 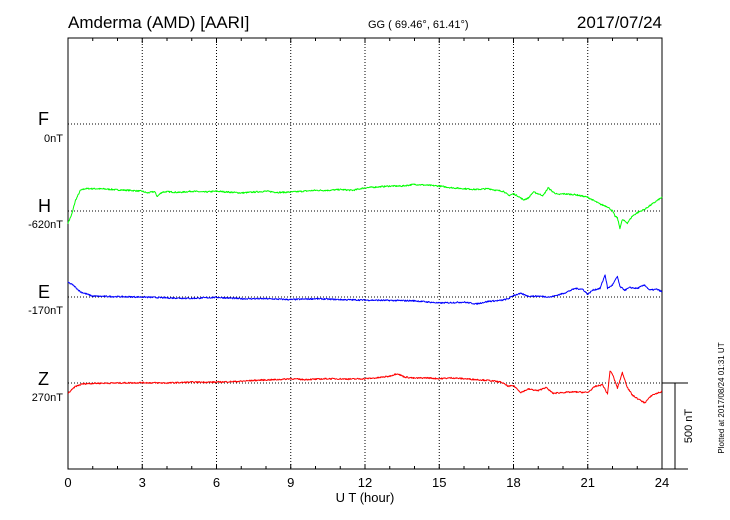 I want to click on component-label-f: F, so click(x=43, y=119).